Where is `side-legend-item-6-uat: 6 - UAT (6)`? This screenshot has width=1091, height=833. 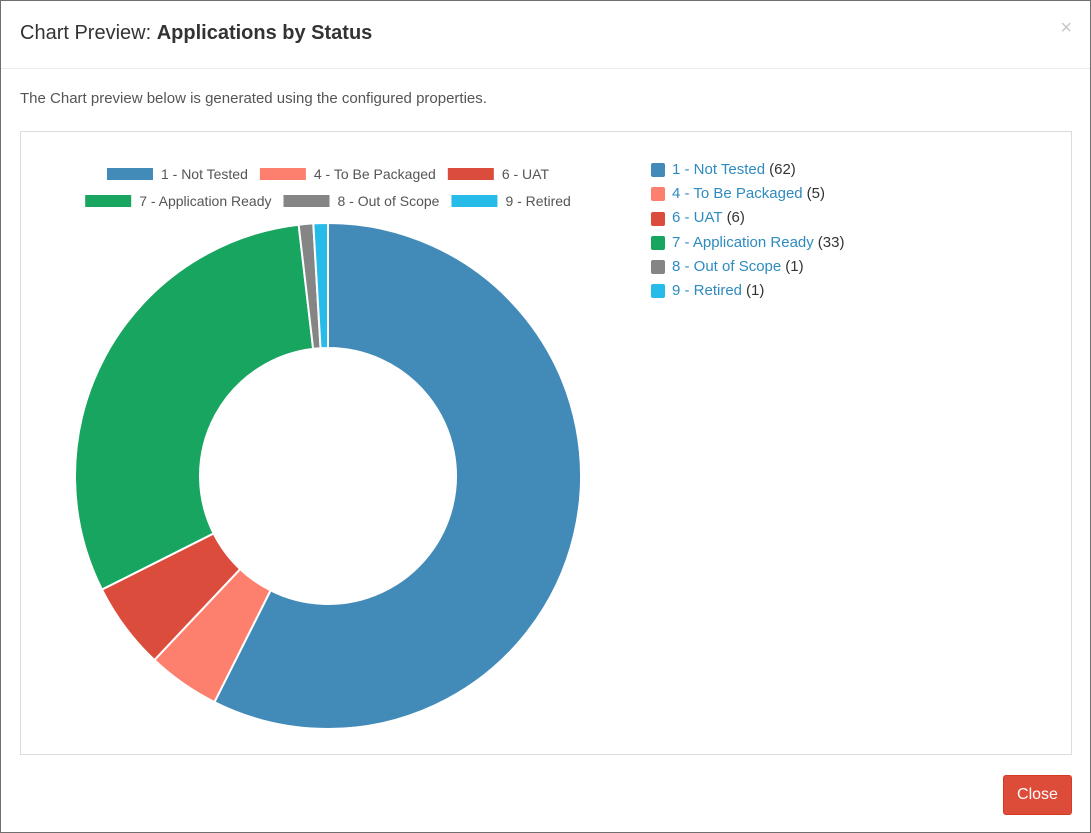
side-legend-item-6-uat: 6 - UAT (6) is located at coordinates (747, 218).